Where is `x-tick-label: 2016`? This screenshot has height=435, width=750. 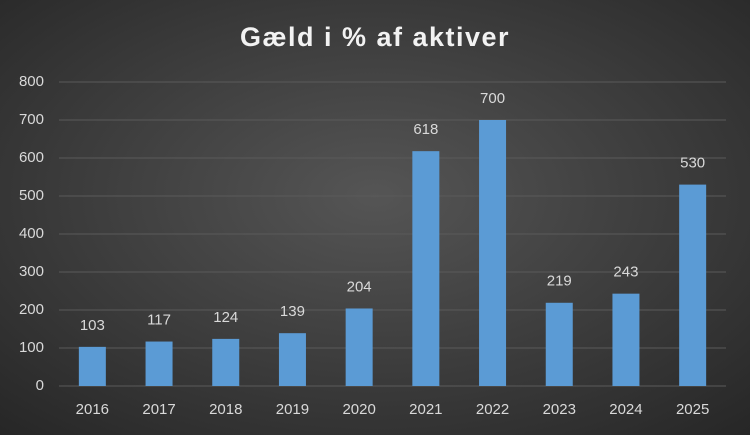
x-tick-label: 2016 is located at coordinates (92, 409).